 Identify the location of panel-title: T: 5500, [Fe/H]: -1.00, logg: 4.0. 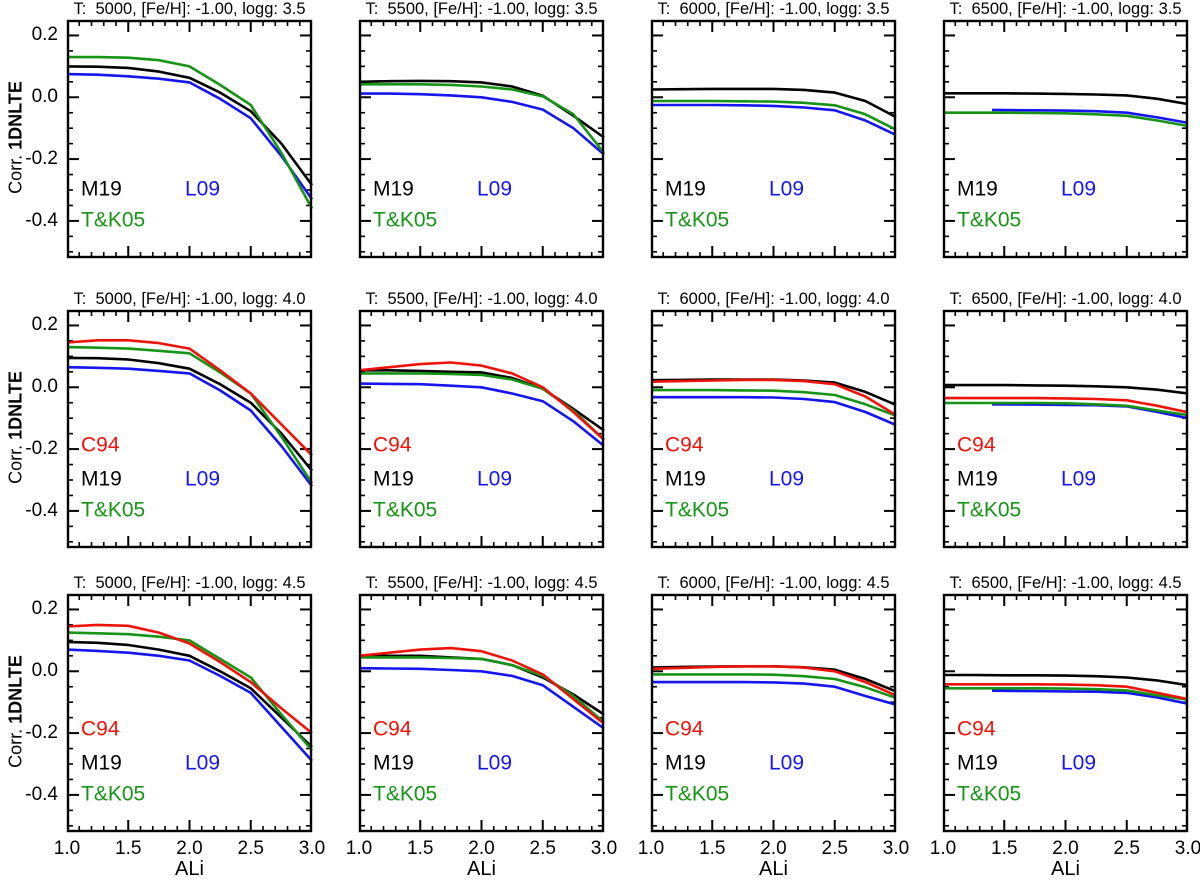
(481, 299).